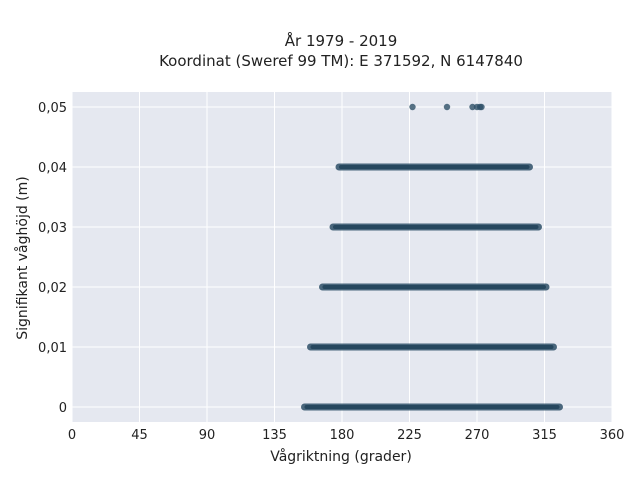  I want to click on scatter-points, so click(447, 107).